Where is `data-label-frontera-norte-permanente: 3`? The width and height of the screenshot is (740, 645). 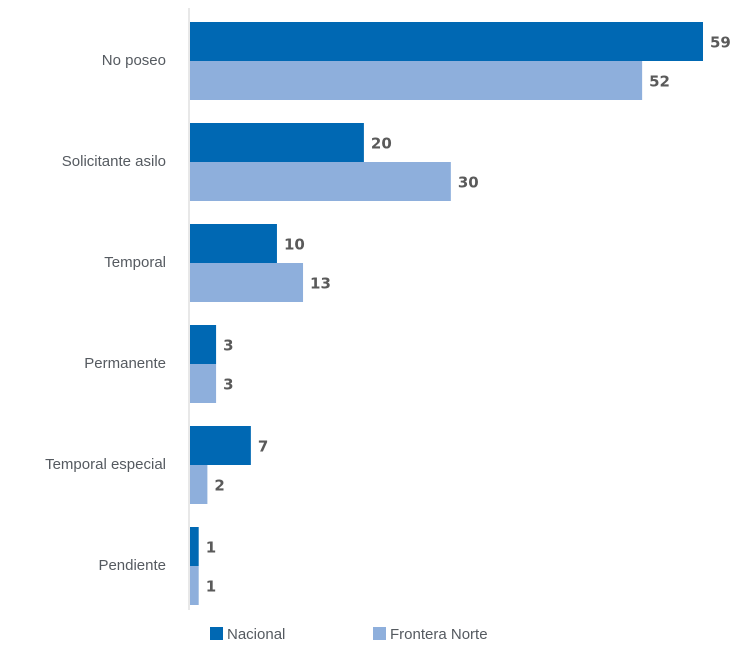 data-label-frontera-norte-permanente: 3 is located at coordinates (228, 385).